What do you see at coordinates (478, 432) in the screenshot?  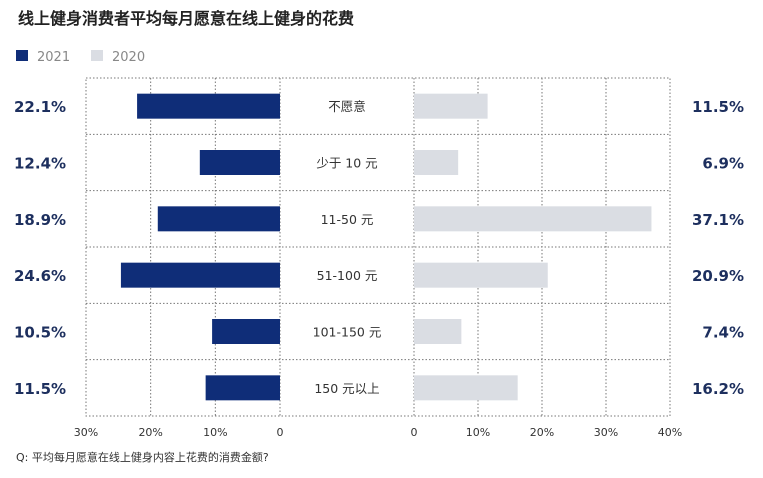 I see `axis-tick-right: 10%` at bounding box center [478, 432].